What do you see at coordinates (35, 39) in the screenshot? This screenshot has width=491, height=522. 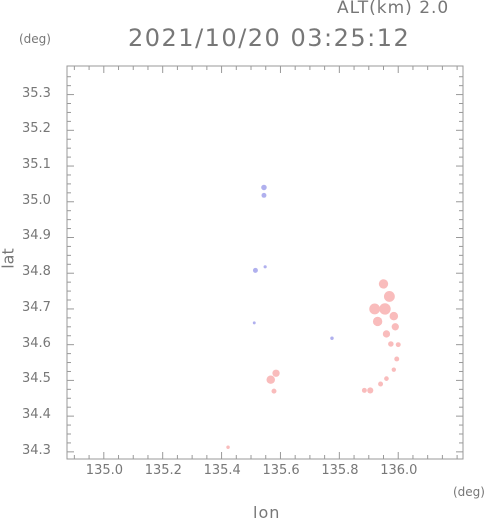 I see `y-unit-label: (deg)` at bounding box center [35, 39].